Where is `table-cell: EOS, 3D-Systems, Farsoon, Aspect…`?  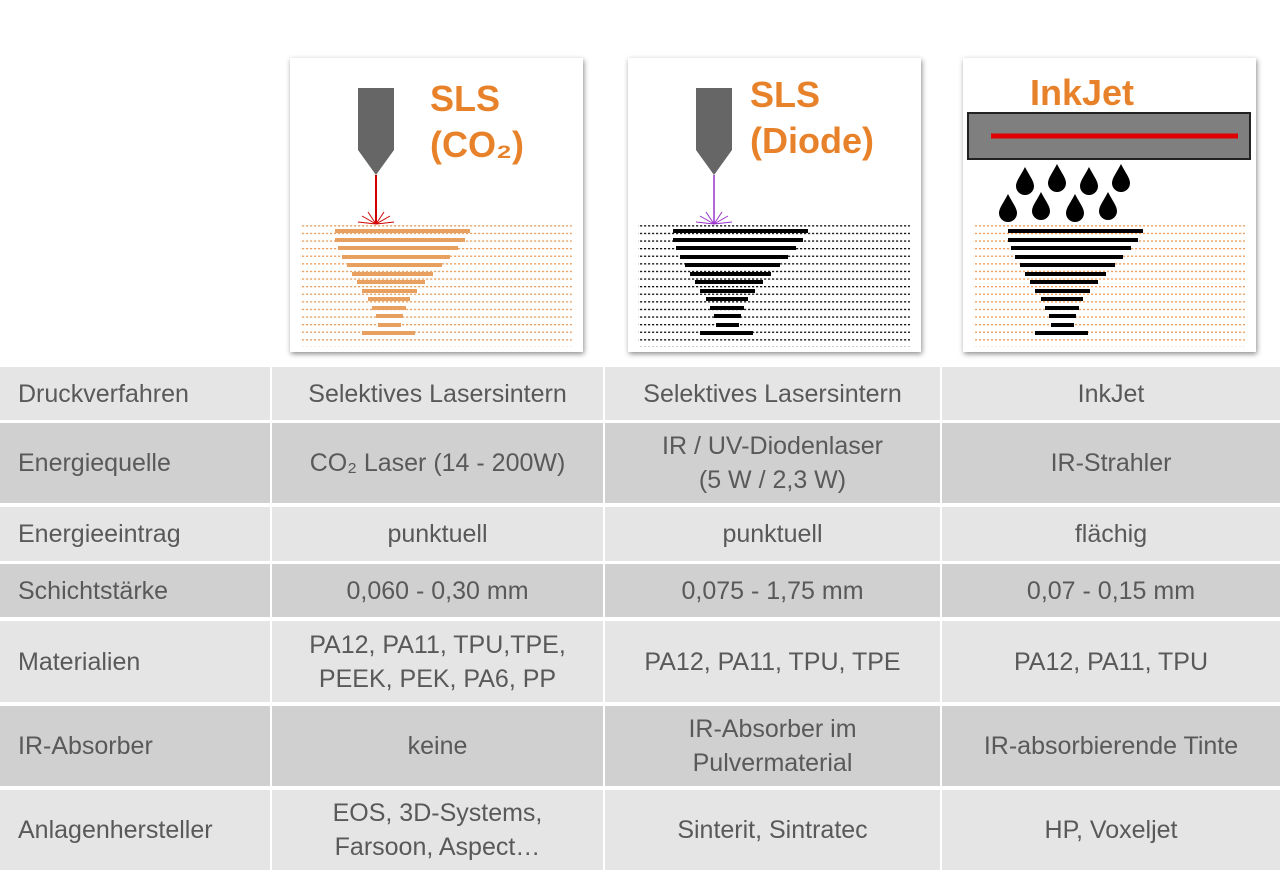 table-cell: EOS, 3D-Systems, Farsoon, Aspect… is located at coordinates (437, 830).